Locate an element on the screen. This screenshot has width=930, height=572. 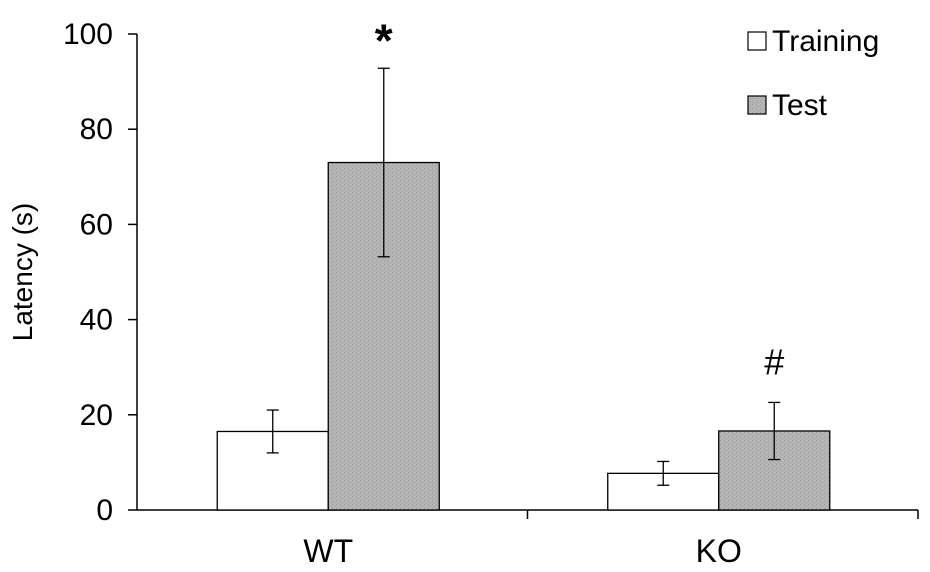
y-tick-label: 60 is located at coordinates (96, 224).